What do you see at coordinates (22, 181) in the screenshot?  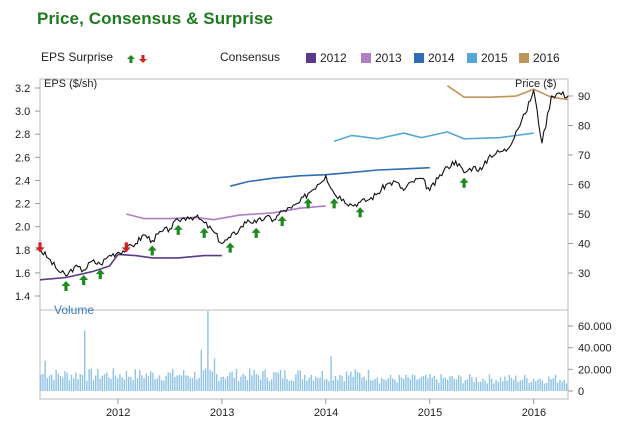 I see `left-tick-label: 2.4` at bounding box center [22, 181].